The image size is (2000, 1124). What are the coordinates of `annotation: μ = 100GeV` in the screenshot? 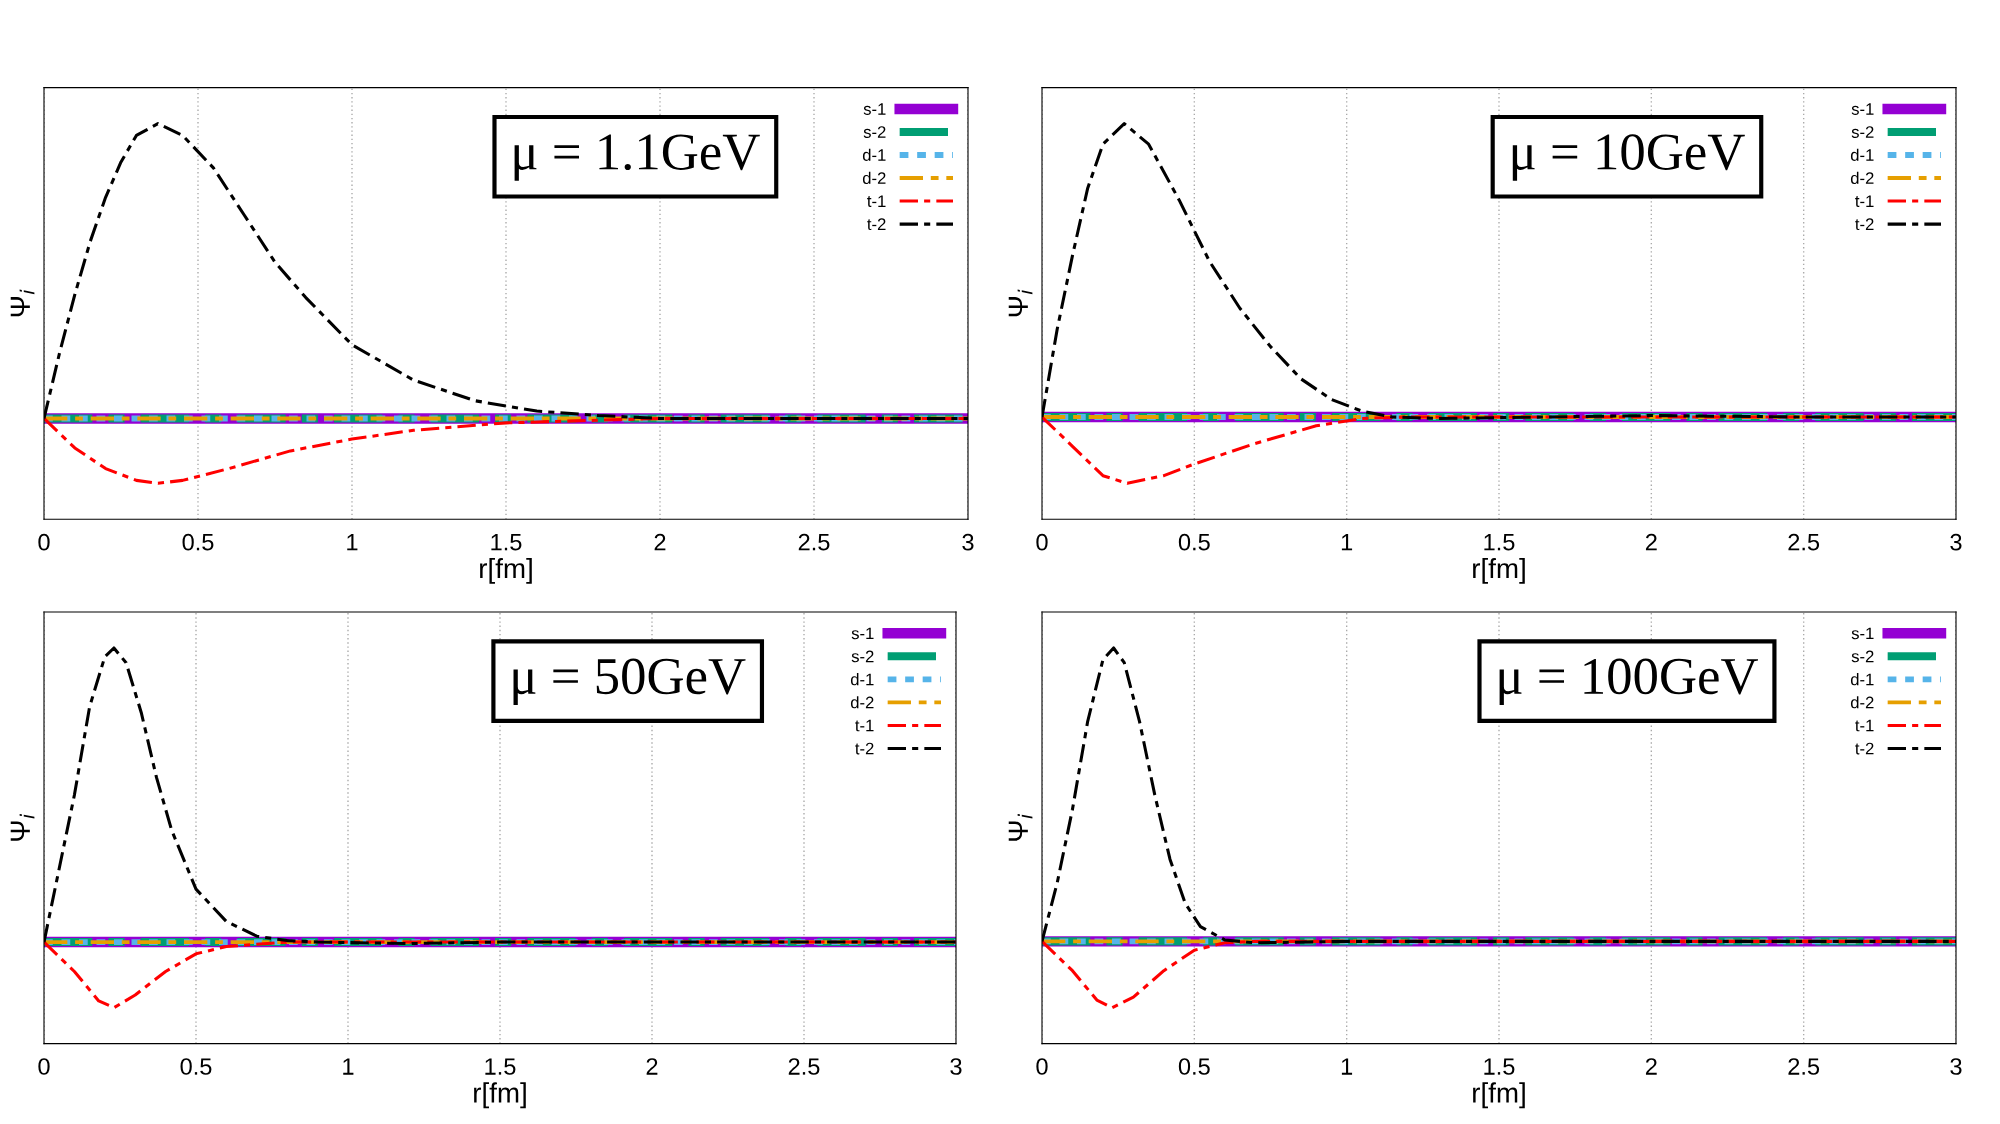 It's located at (1628, 682).